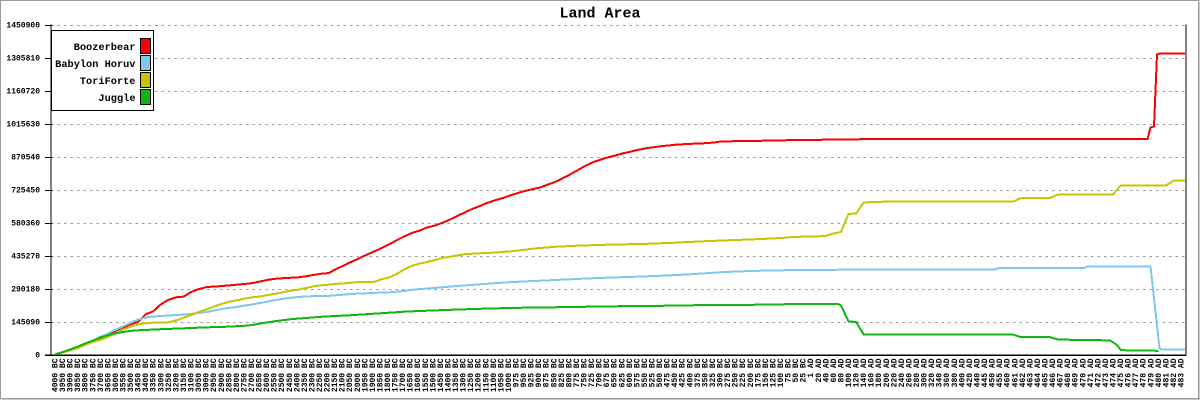 The height and width of the screenshot is (400, 1200). Describe the element at coordinates (124, 375) in the screenshot. I see `svg-text: 3550 BC` at that location.